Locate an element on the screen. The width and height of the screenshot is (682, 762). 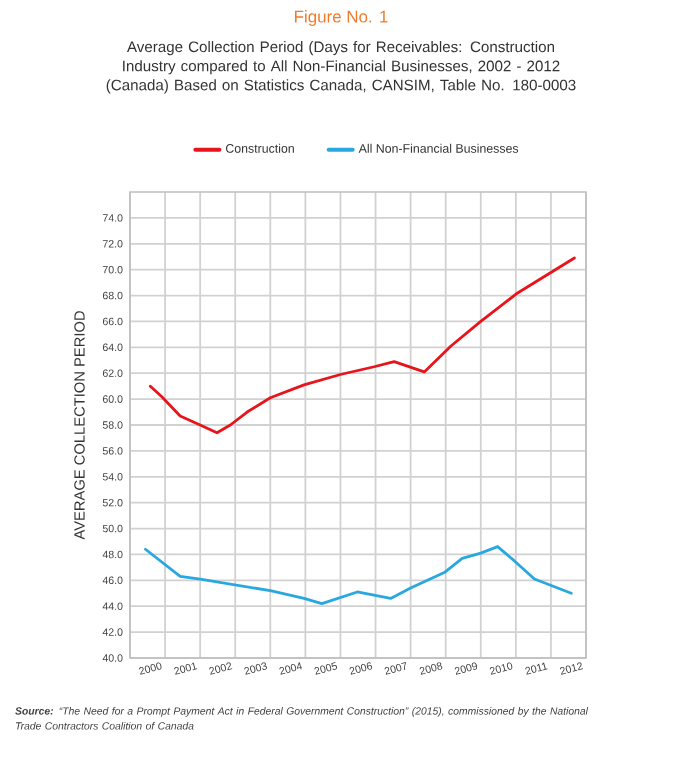
chart-title: Figure No. 1 is located at coordinates (341, 18).